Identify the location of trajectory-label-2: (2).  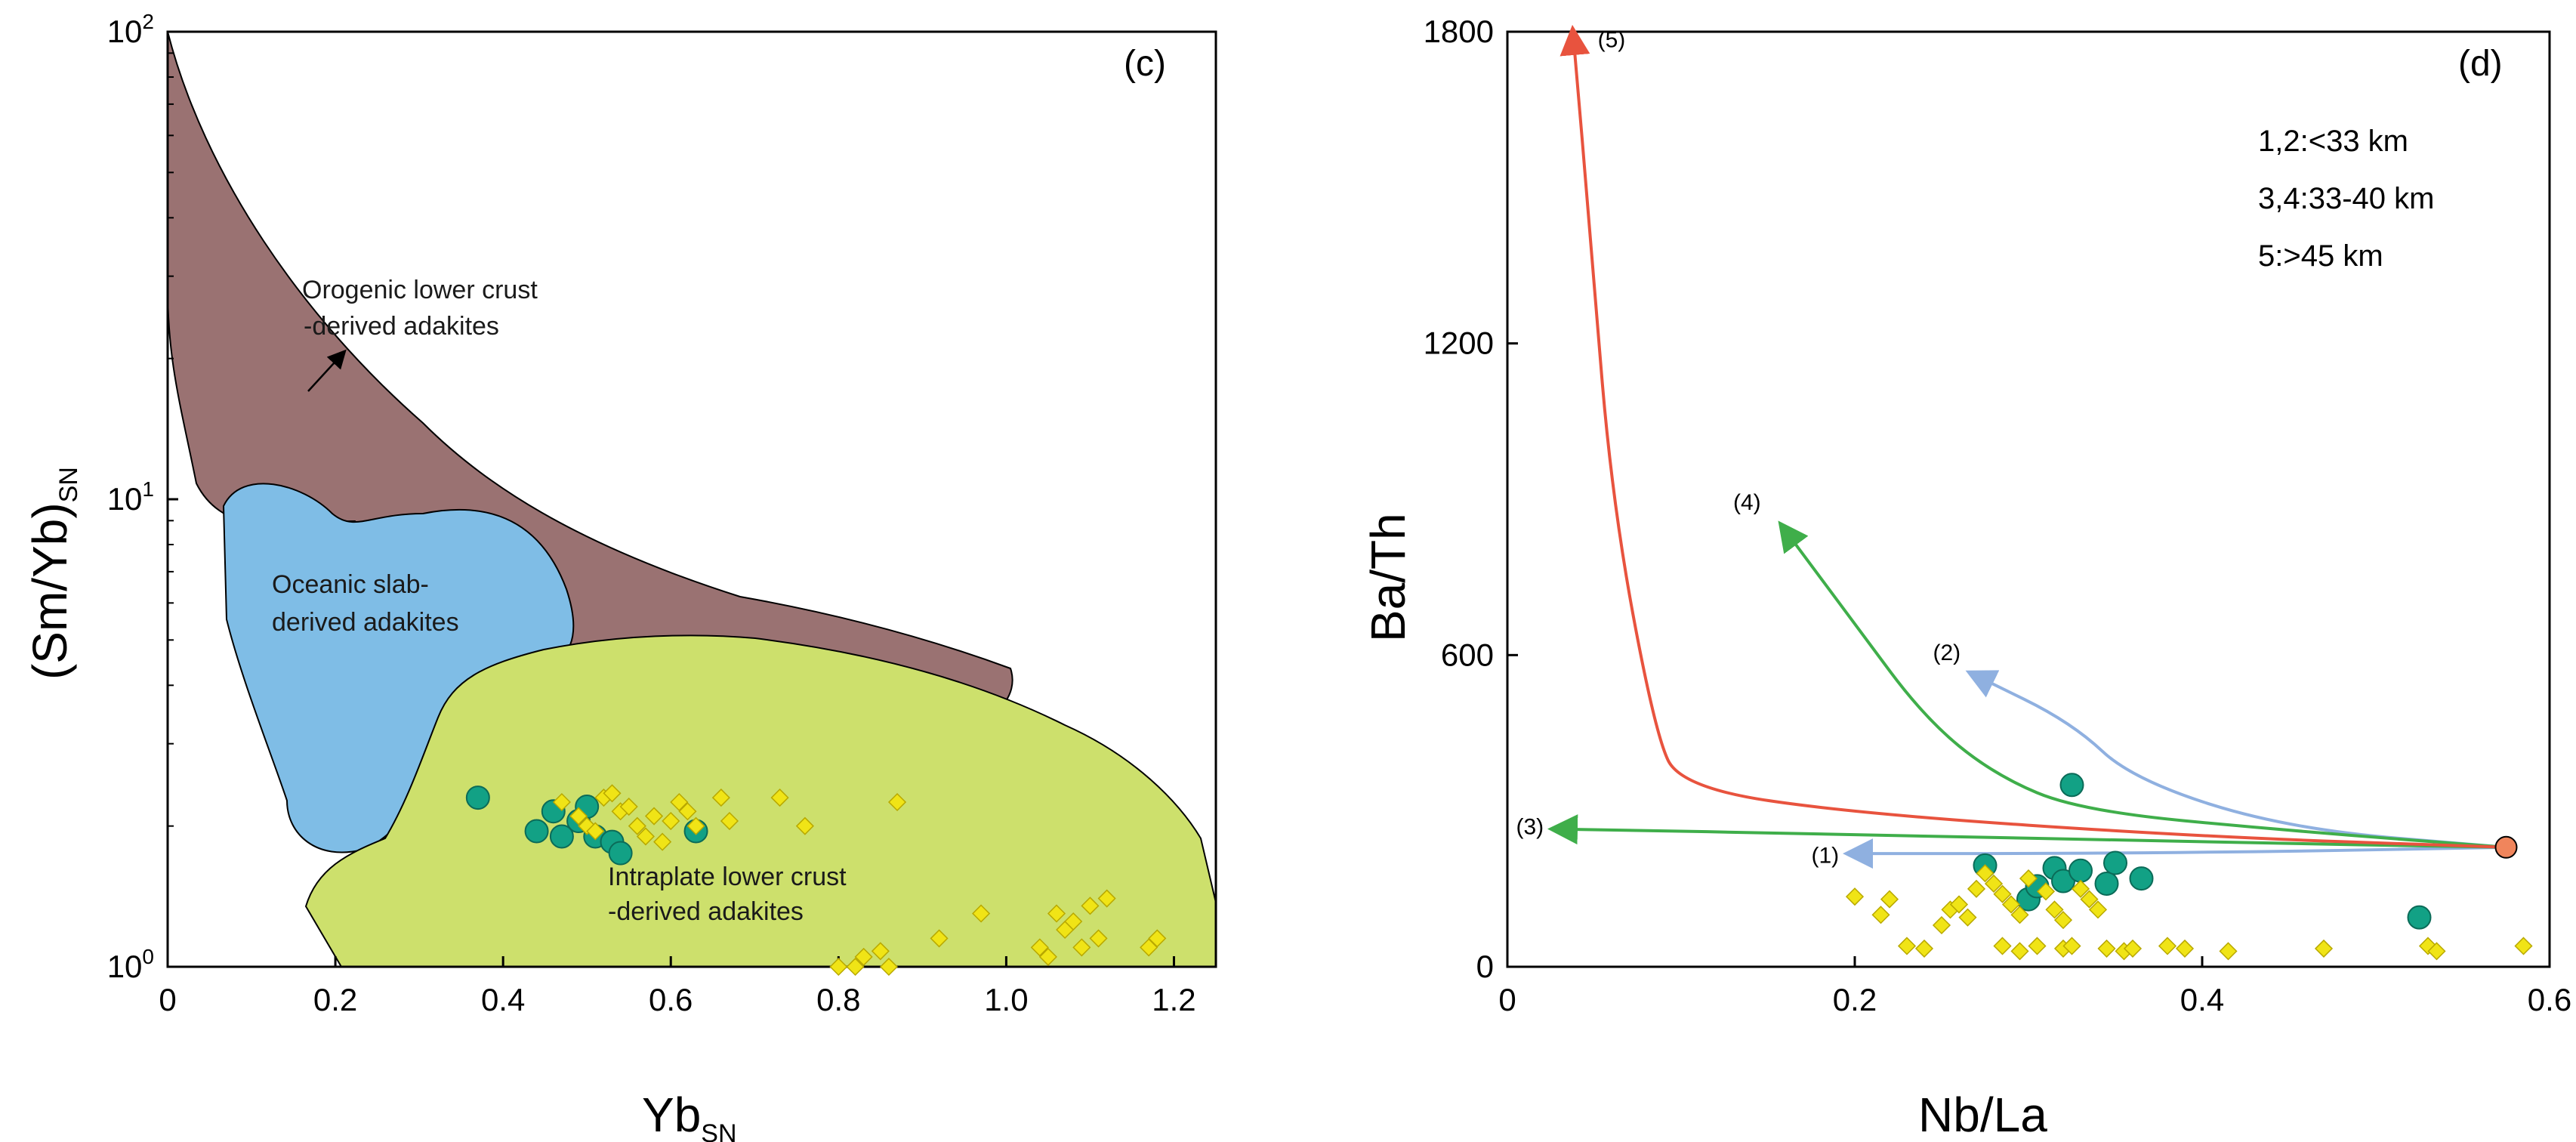
(1947, 652).